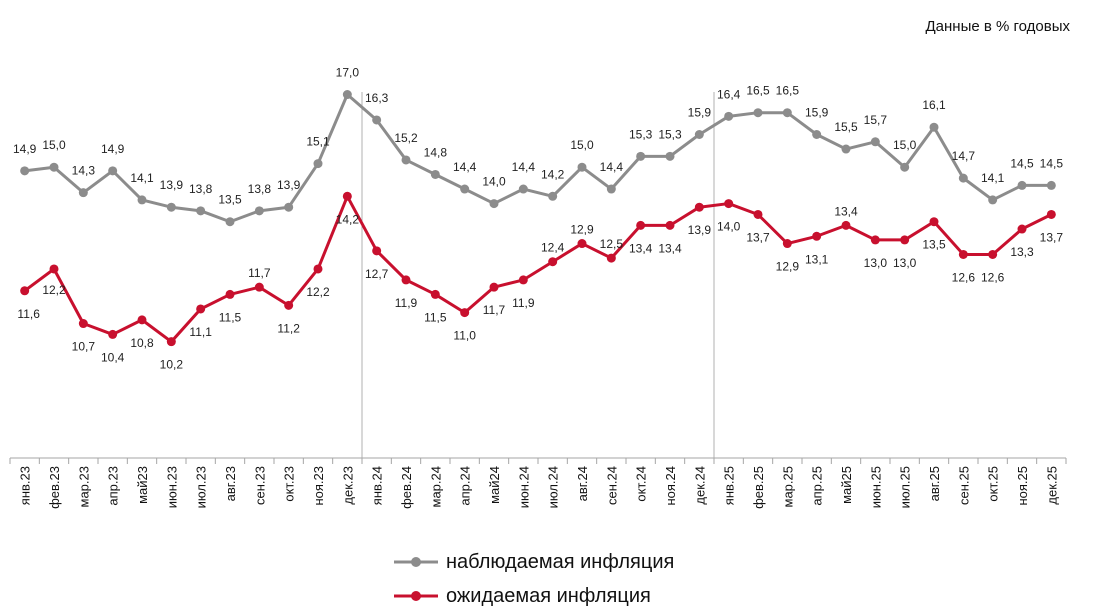 The width and height of the screenshot is (1098, 613). What do you see at coordinates (289, 484) in the screenshot?
I see `x-tick-label: окт.23` at bounding box center [289, 484].